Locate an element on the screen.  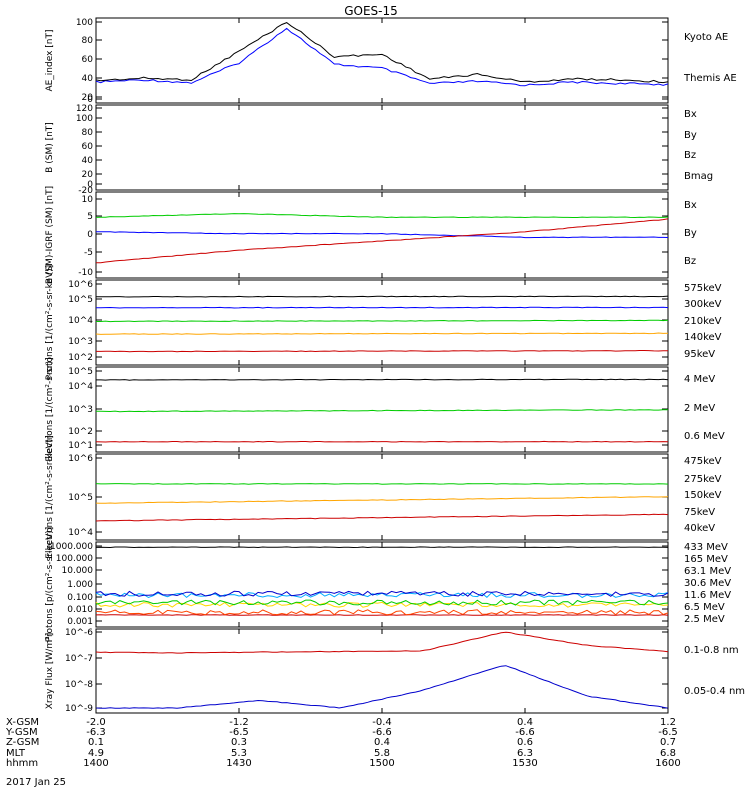
legend-165-mev: 165 MeV is located at coordinates (706, 559).